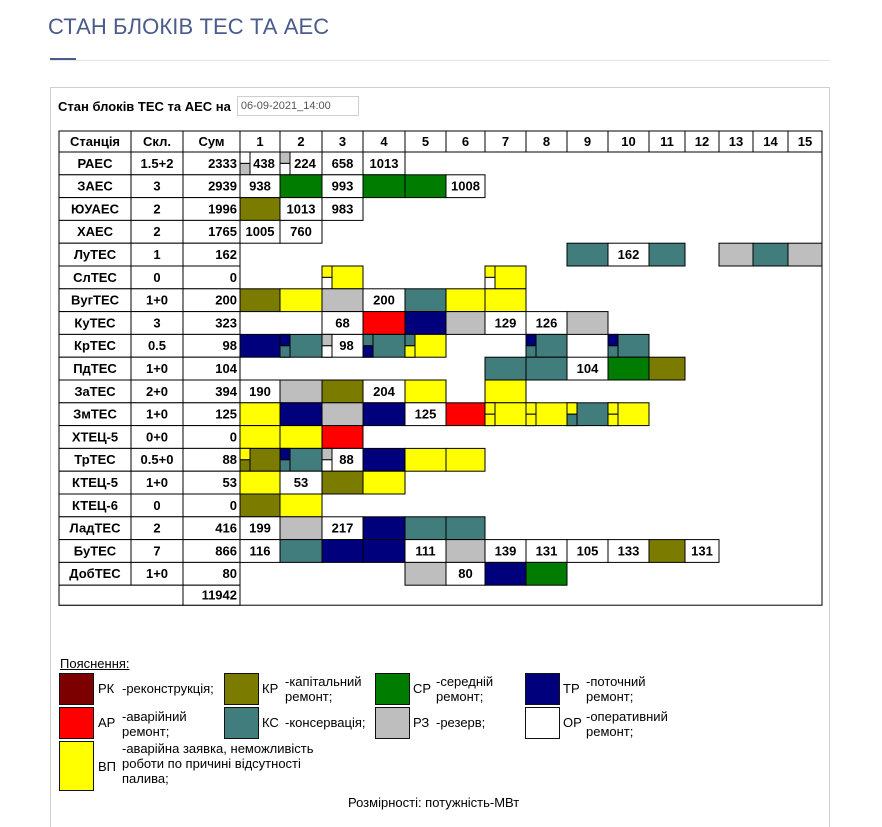  I want to click on skl-value: 2+0, so click(157, 391).